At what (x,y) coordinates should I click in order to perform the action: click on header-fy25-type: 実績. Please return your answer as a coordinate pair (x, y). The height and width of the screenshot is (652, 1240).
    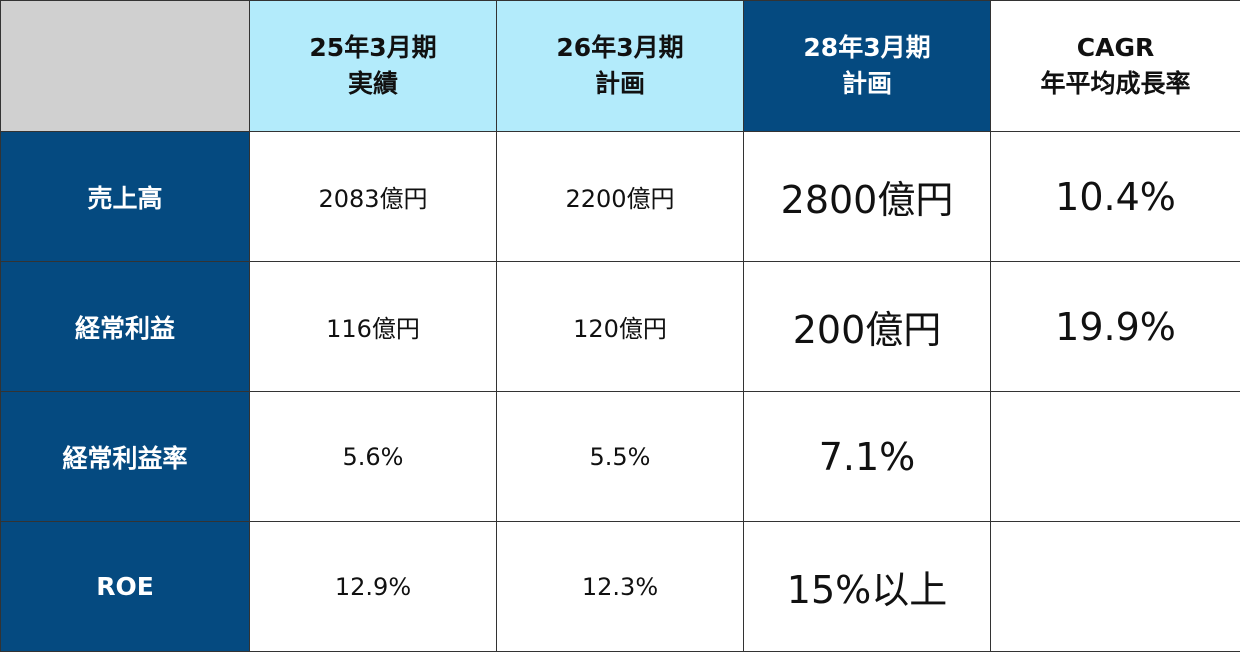
    Looking at the image, I should click on (372, 83).